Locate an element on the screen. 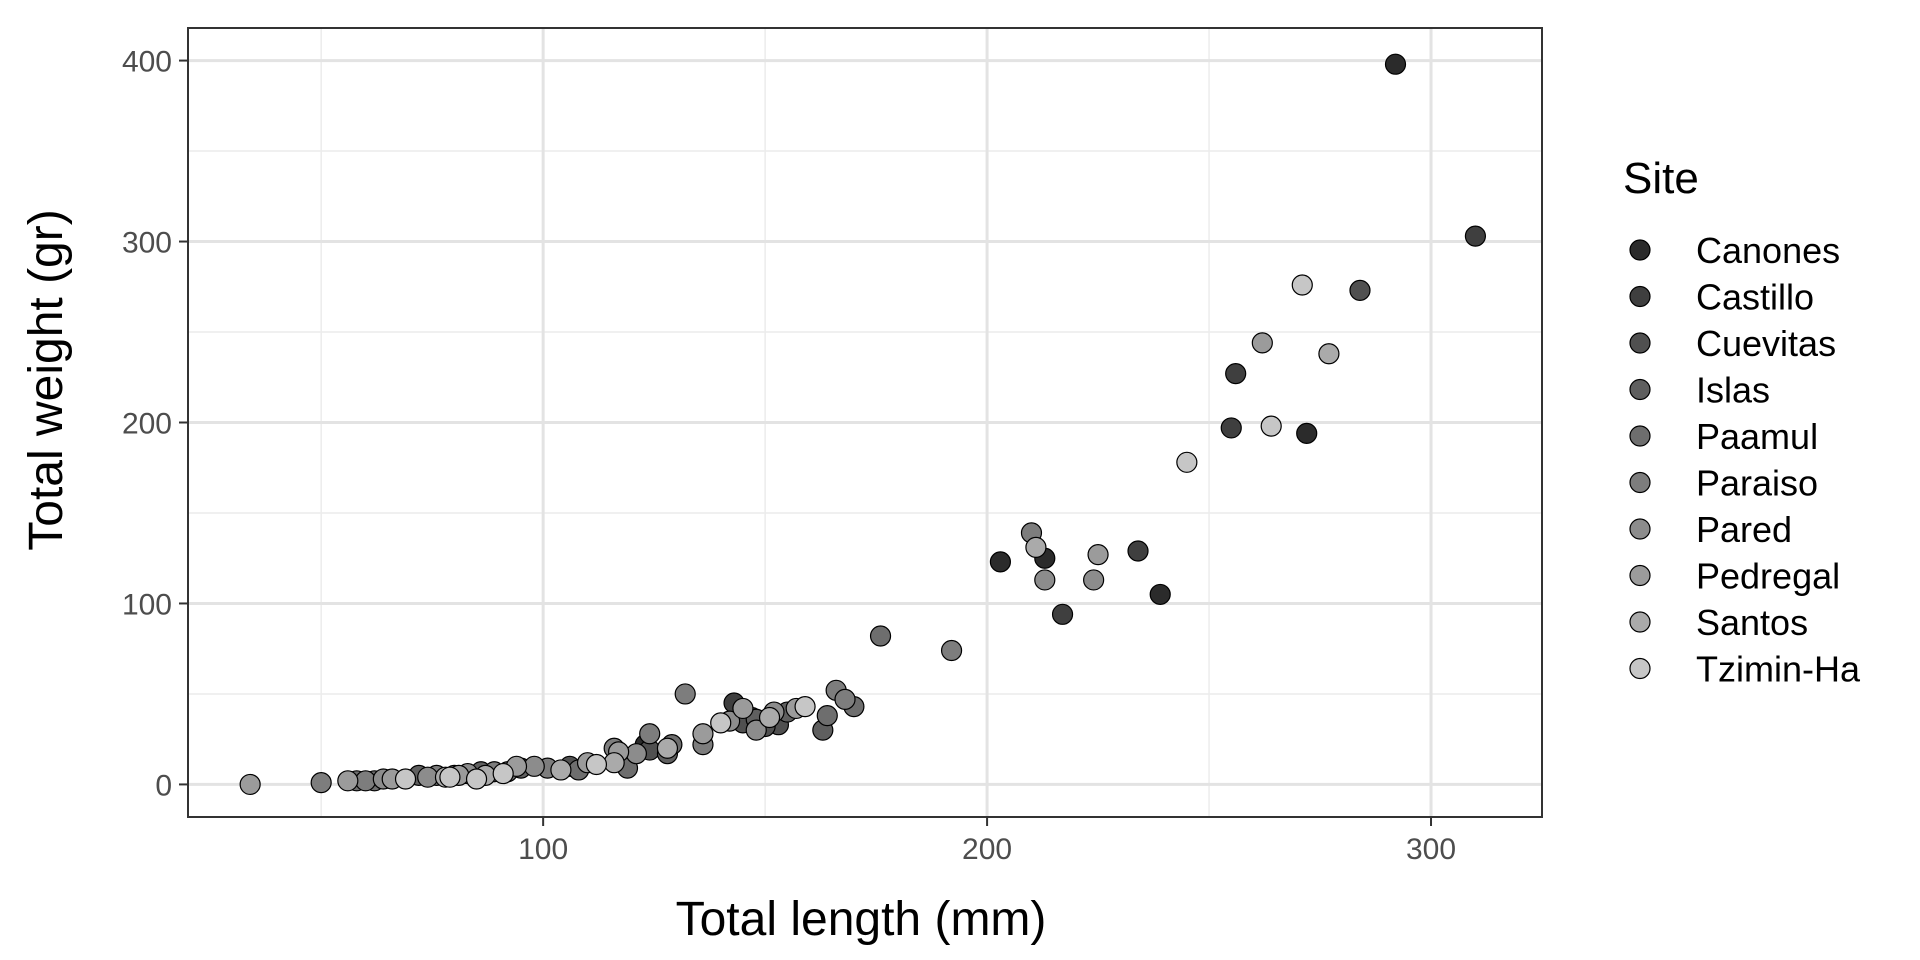 This screenshot has height=960, width=1920. legend-label: Pedregal is located at coordinates (1768, 576).